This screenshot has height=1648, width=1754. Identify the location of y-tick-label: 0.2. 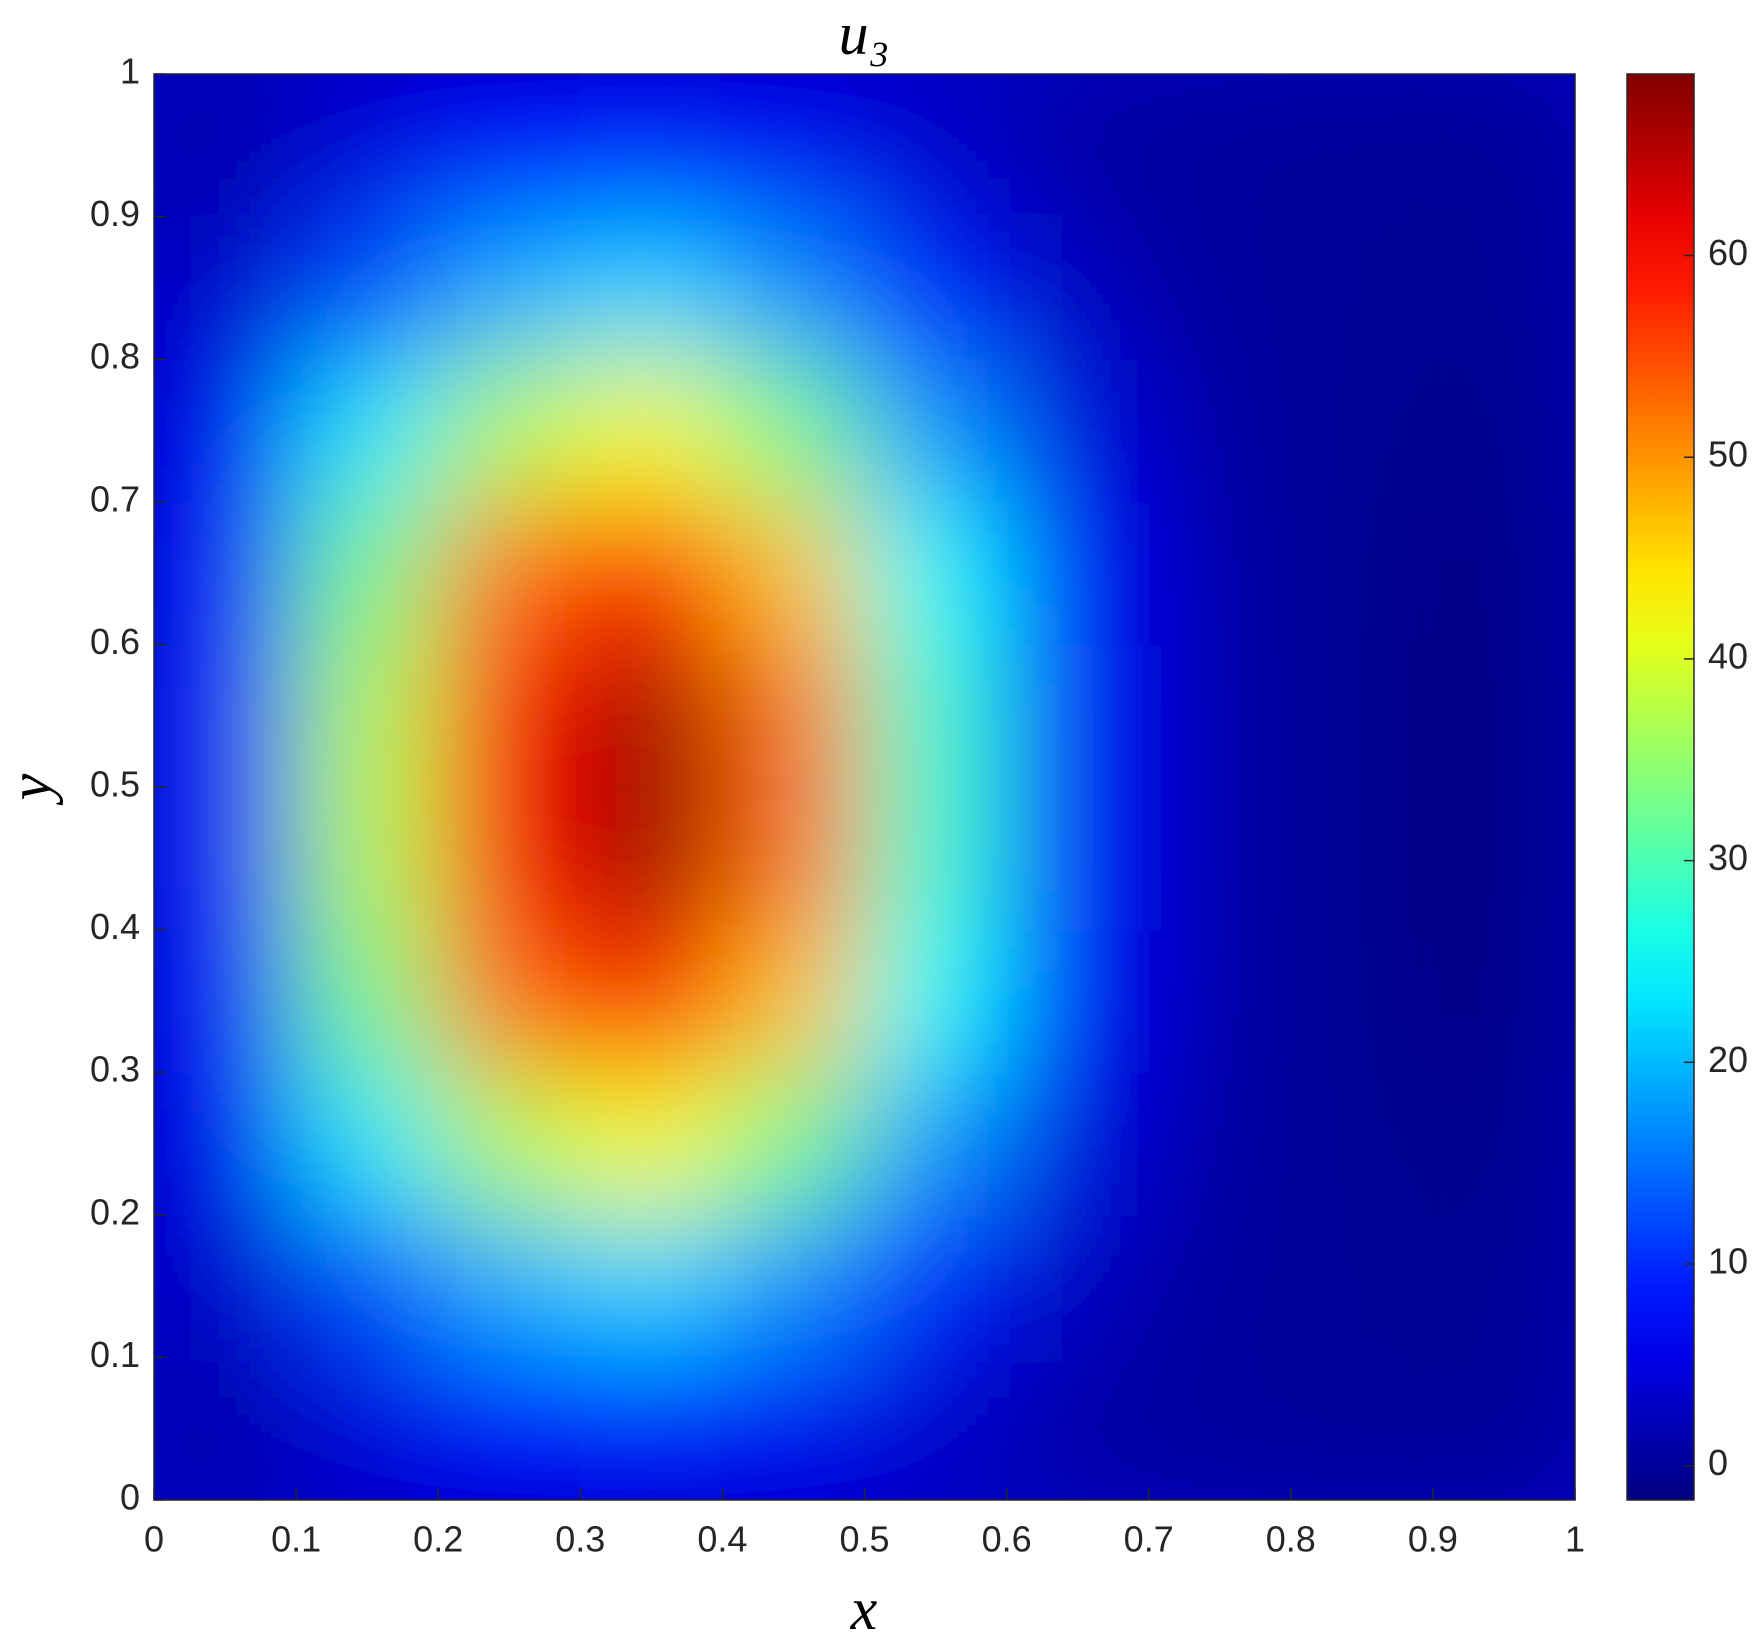
(115, 1211).